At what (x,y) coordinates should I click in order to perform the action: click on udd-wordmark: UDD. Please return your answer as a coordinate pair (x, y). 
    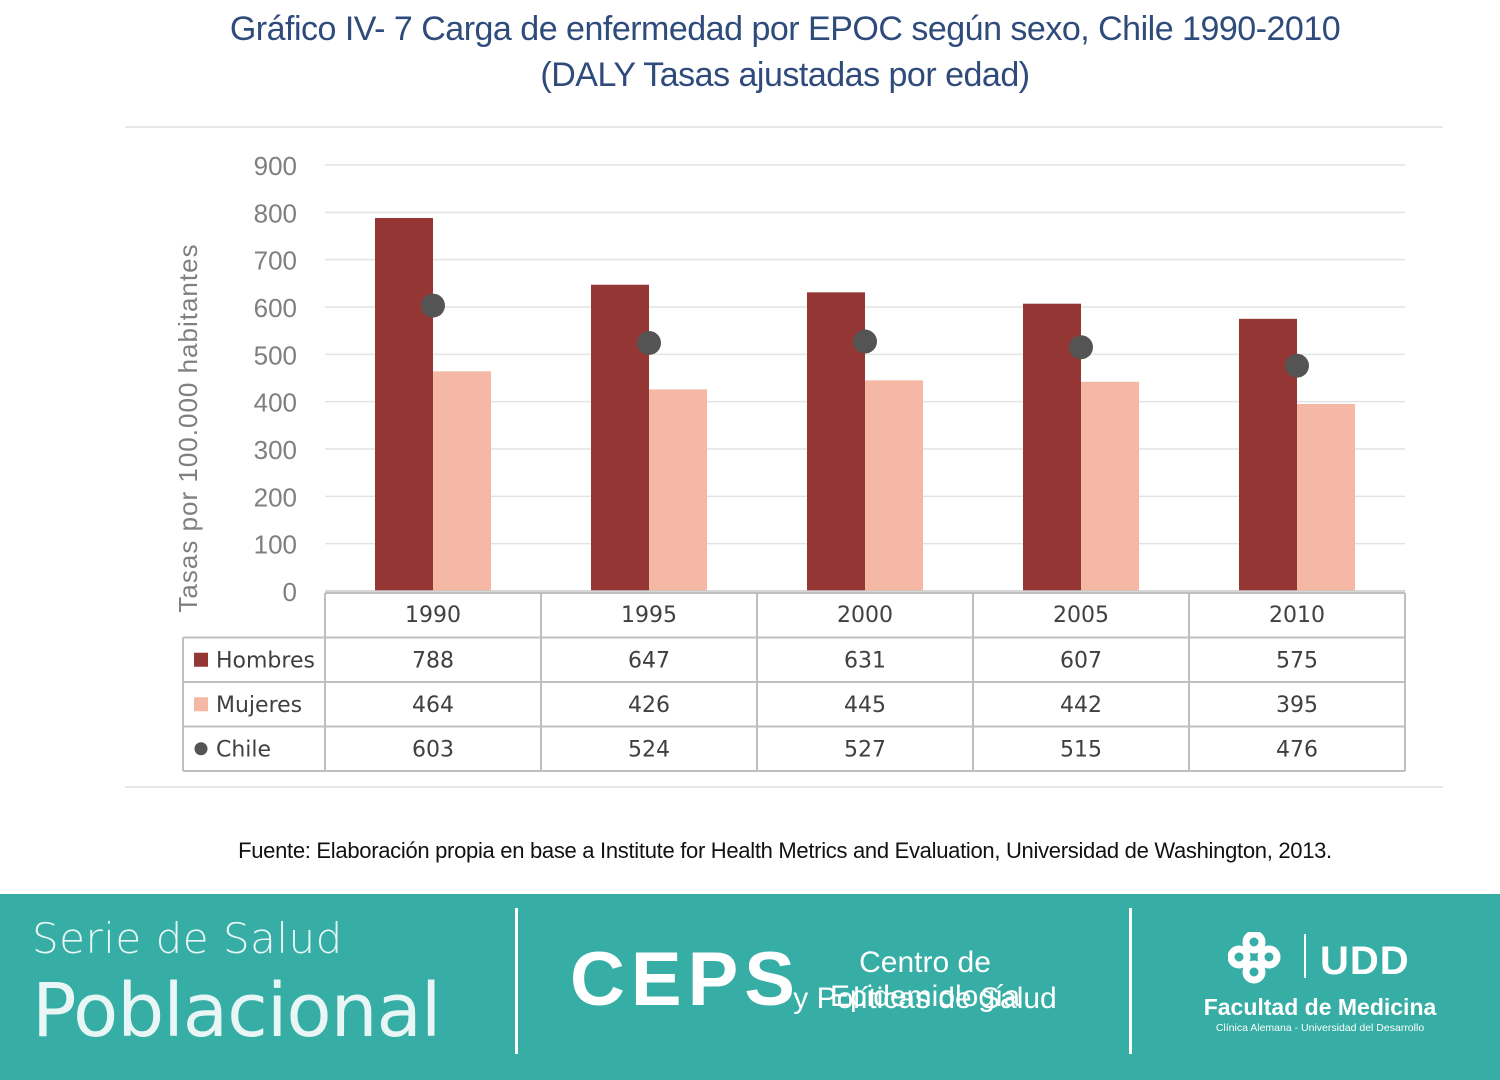
    Looking at the image, I should click on (1365, 961).